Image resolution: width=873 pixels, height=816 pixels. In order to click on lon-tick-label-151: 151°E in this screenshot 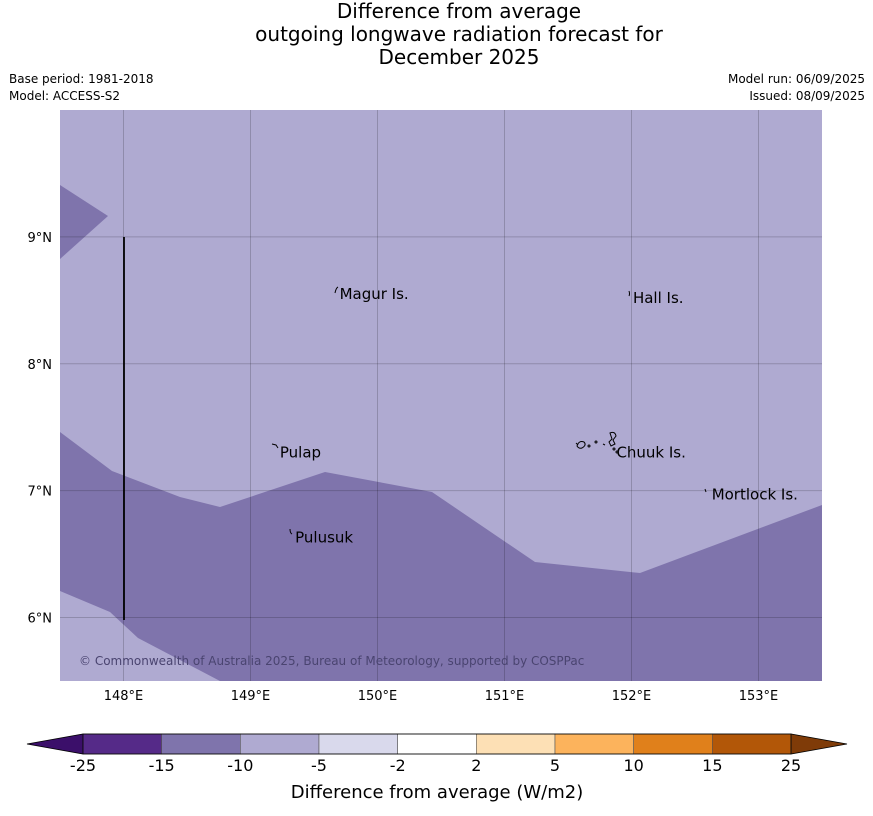, I will do `click(505, 696)`.